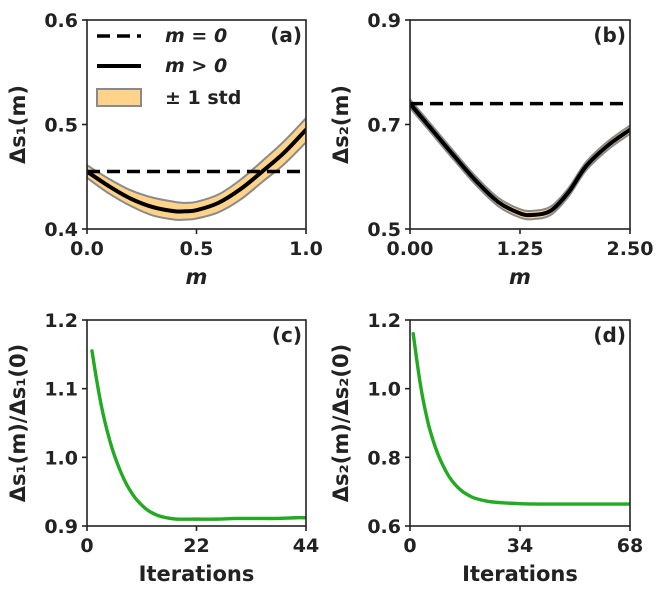  I want to click on y-axis-label: Δs₁(m), so click(18, 124).